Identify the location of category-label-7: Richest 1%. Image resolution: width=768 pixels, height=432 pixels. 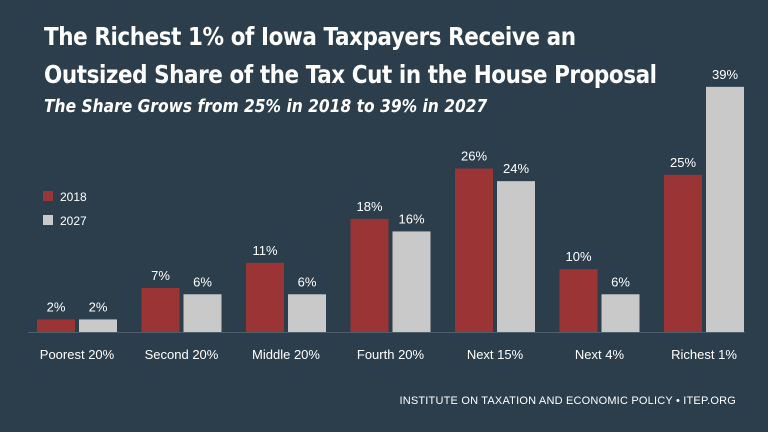
(704, 354).